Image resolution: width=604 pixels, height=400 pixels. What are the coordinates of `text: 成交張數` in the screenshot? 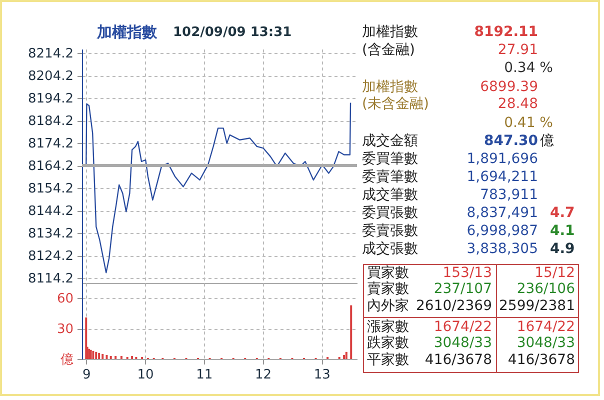 It's located at (390, 249).